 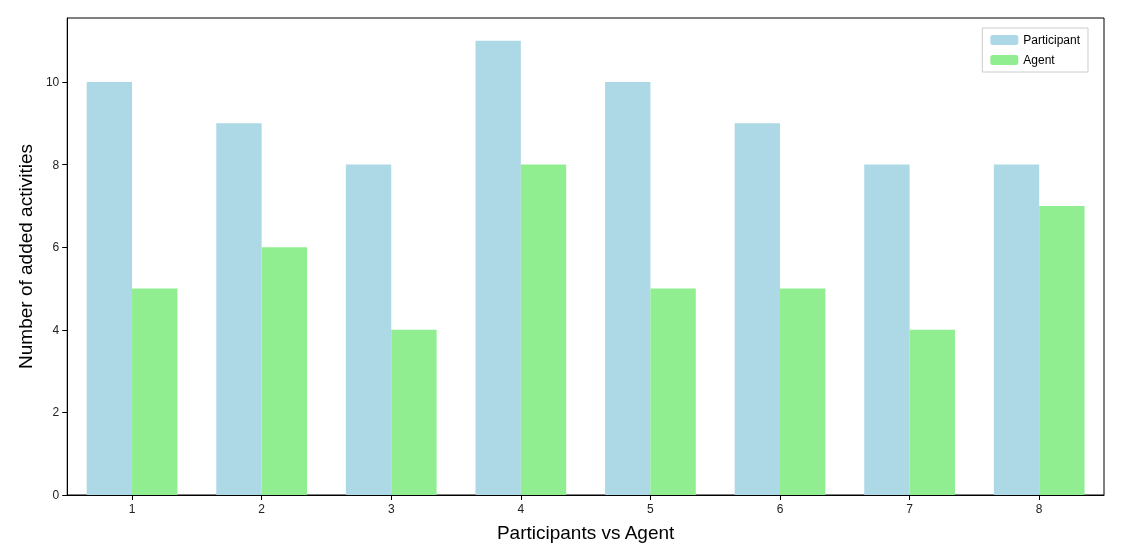 I want to click on y-tick-label: 6, so click(x=56, y=247).